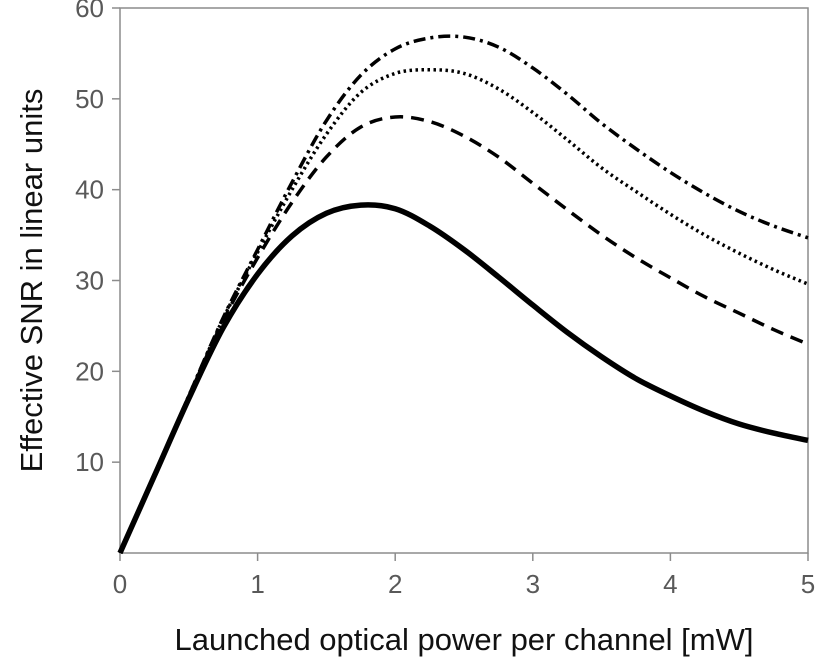 This screenshot has height=661, width=820. Describe the element at coordinates (533, 584) in the screenshot. I see `x-tick-label: 3` at that location.